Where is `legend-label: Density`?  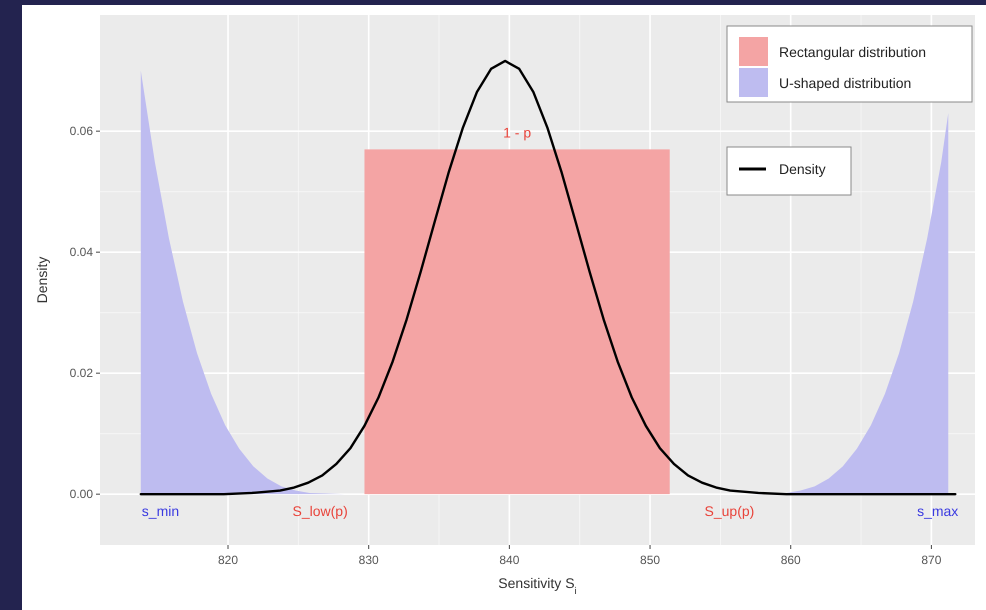
legend-label: Density is located at coordinates (802, 169).